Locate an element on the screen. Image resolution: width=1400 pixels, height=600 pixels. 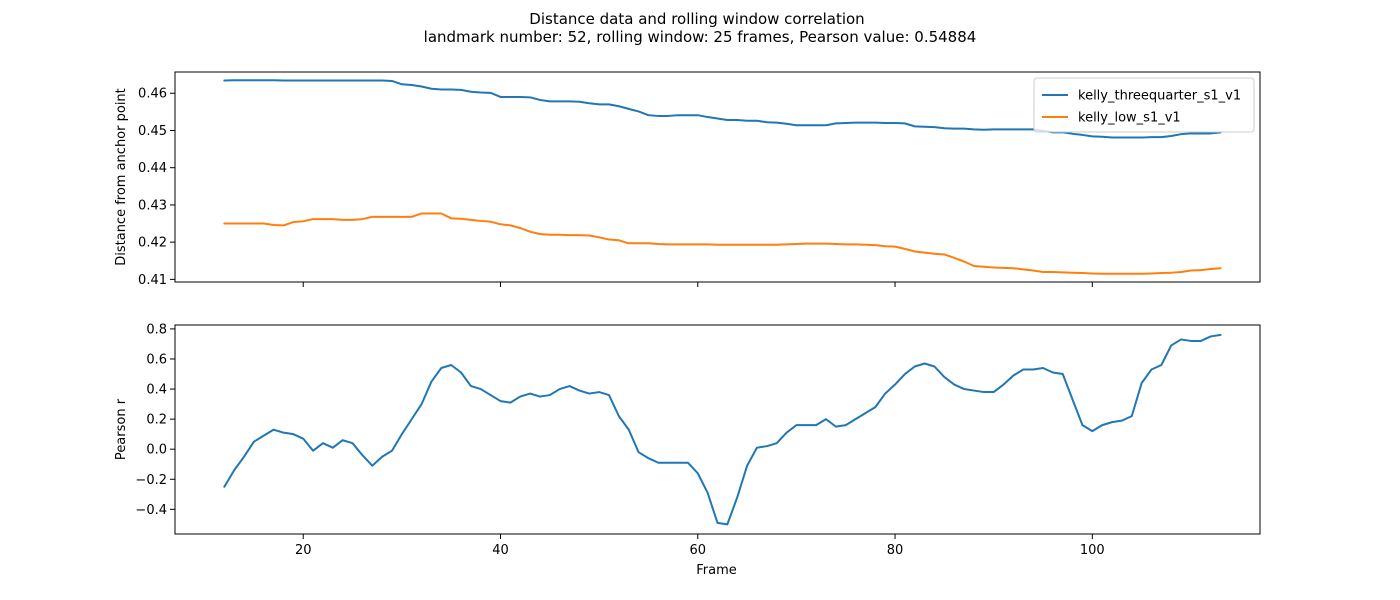
legend-box is located at coordinates (1144, 105).